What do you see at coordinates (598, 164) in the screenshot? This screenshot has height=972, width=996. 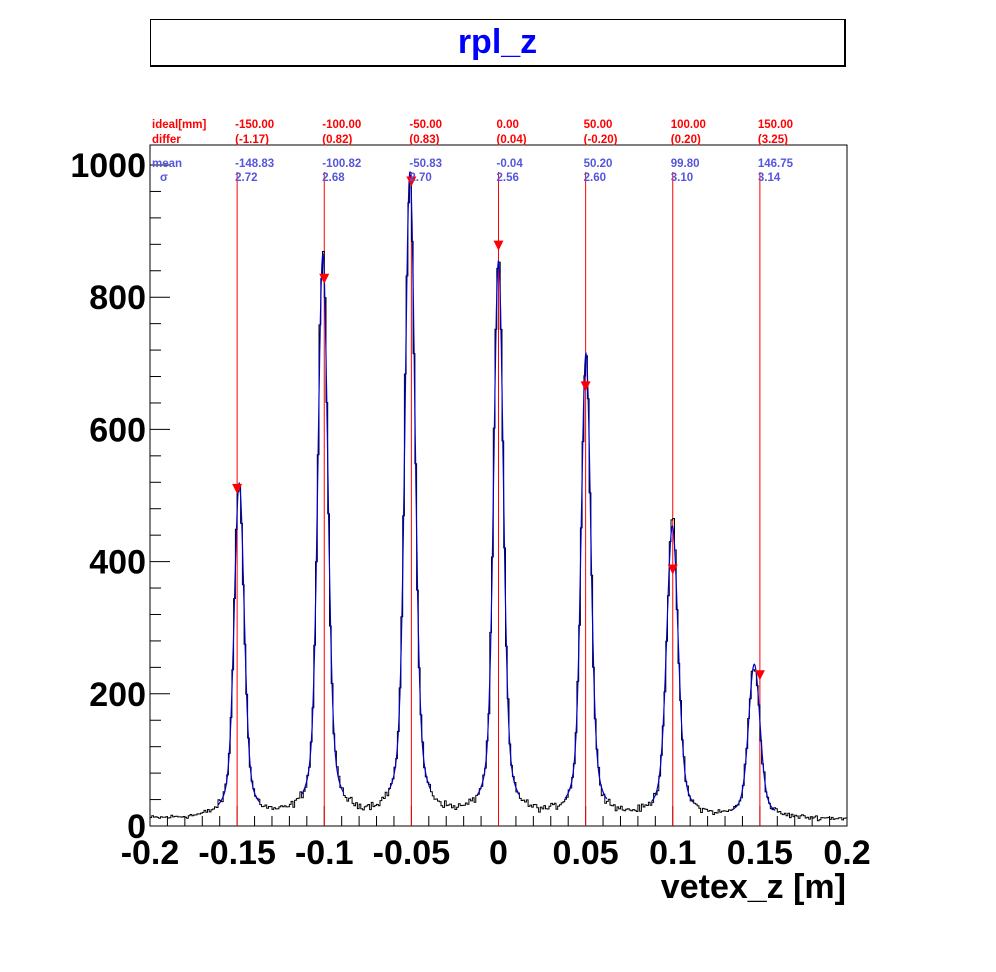 I see `mean-value: 50.20` at bounding box center [598, 164].